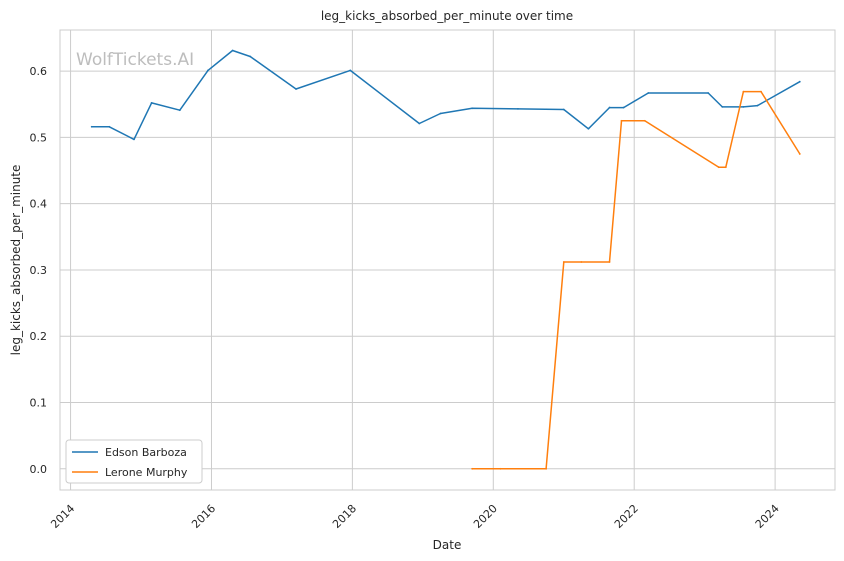 This screenshot has height=561, width=844. I want to click on y-tick-label: 0.0, so click(39, 469).